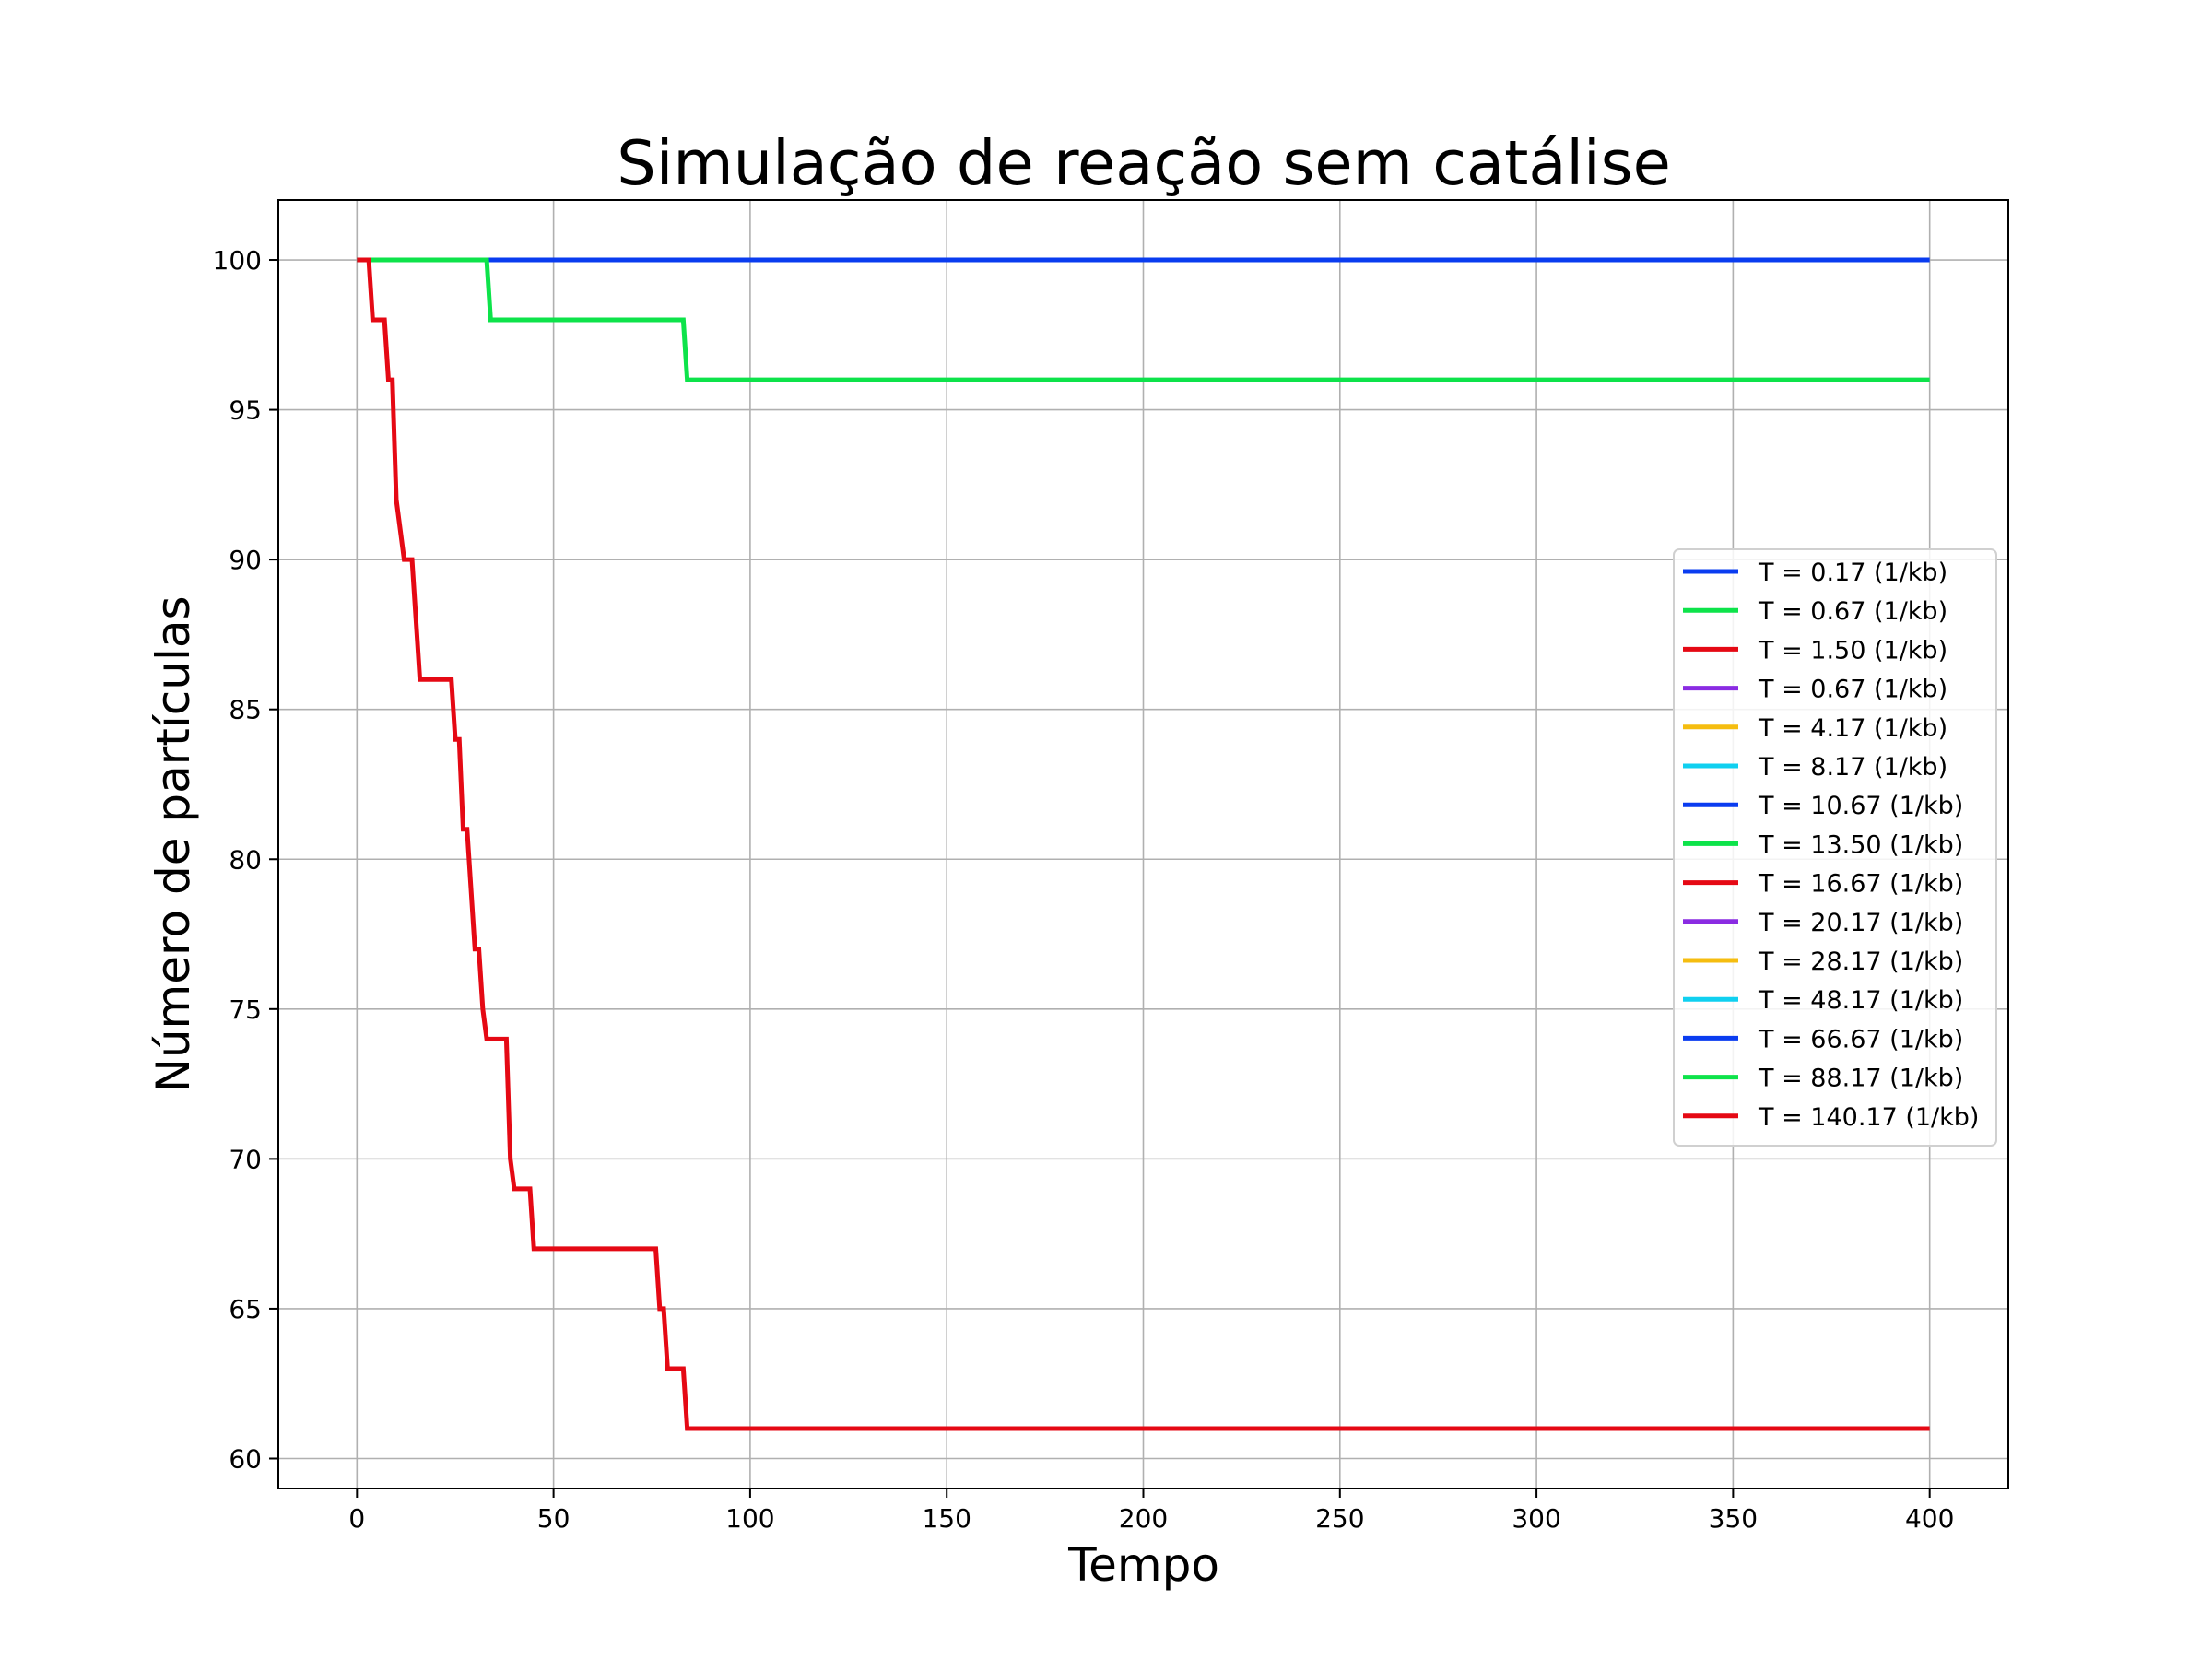 The height and width of the screenshot is (1659, 2212). What do you see at coordinates (1860, 884) in the screenshot?
I see `legend-entry-label: T = 16.67 (1/kb)` at bounding box center [1860, 884].